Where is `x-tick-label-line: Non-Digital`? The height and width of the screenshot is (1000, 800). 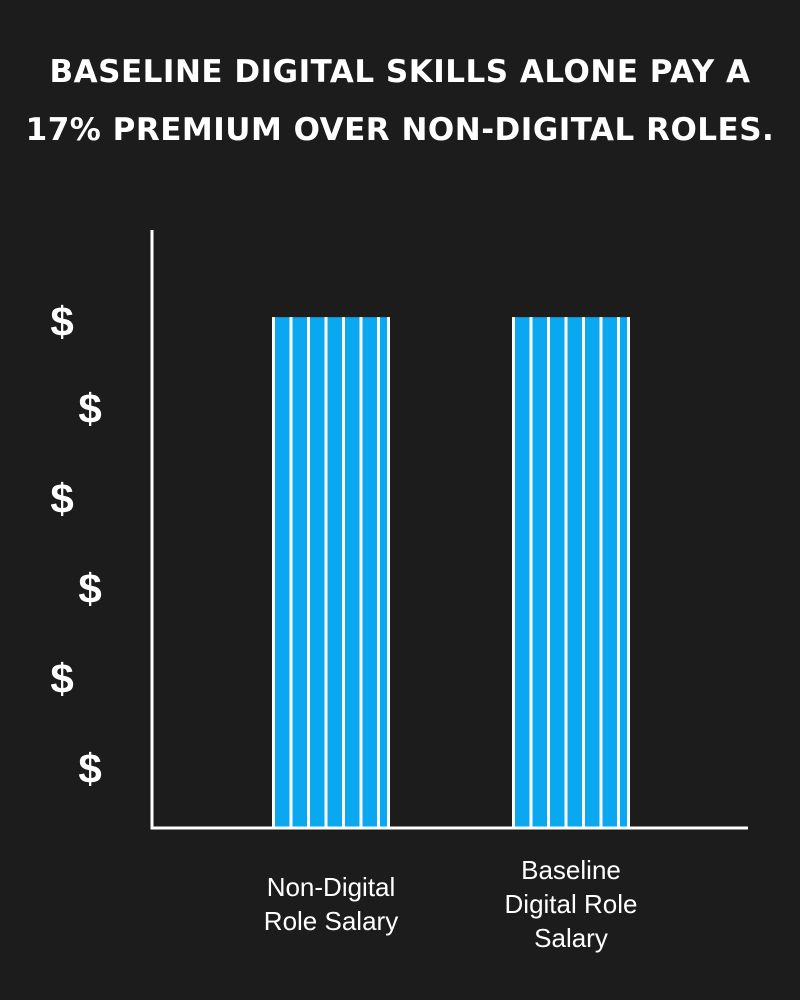
x-tick-label-line: Non-Digital is located at coordinates (331, 887).